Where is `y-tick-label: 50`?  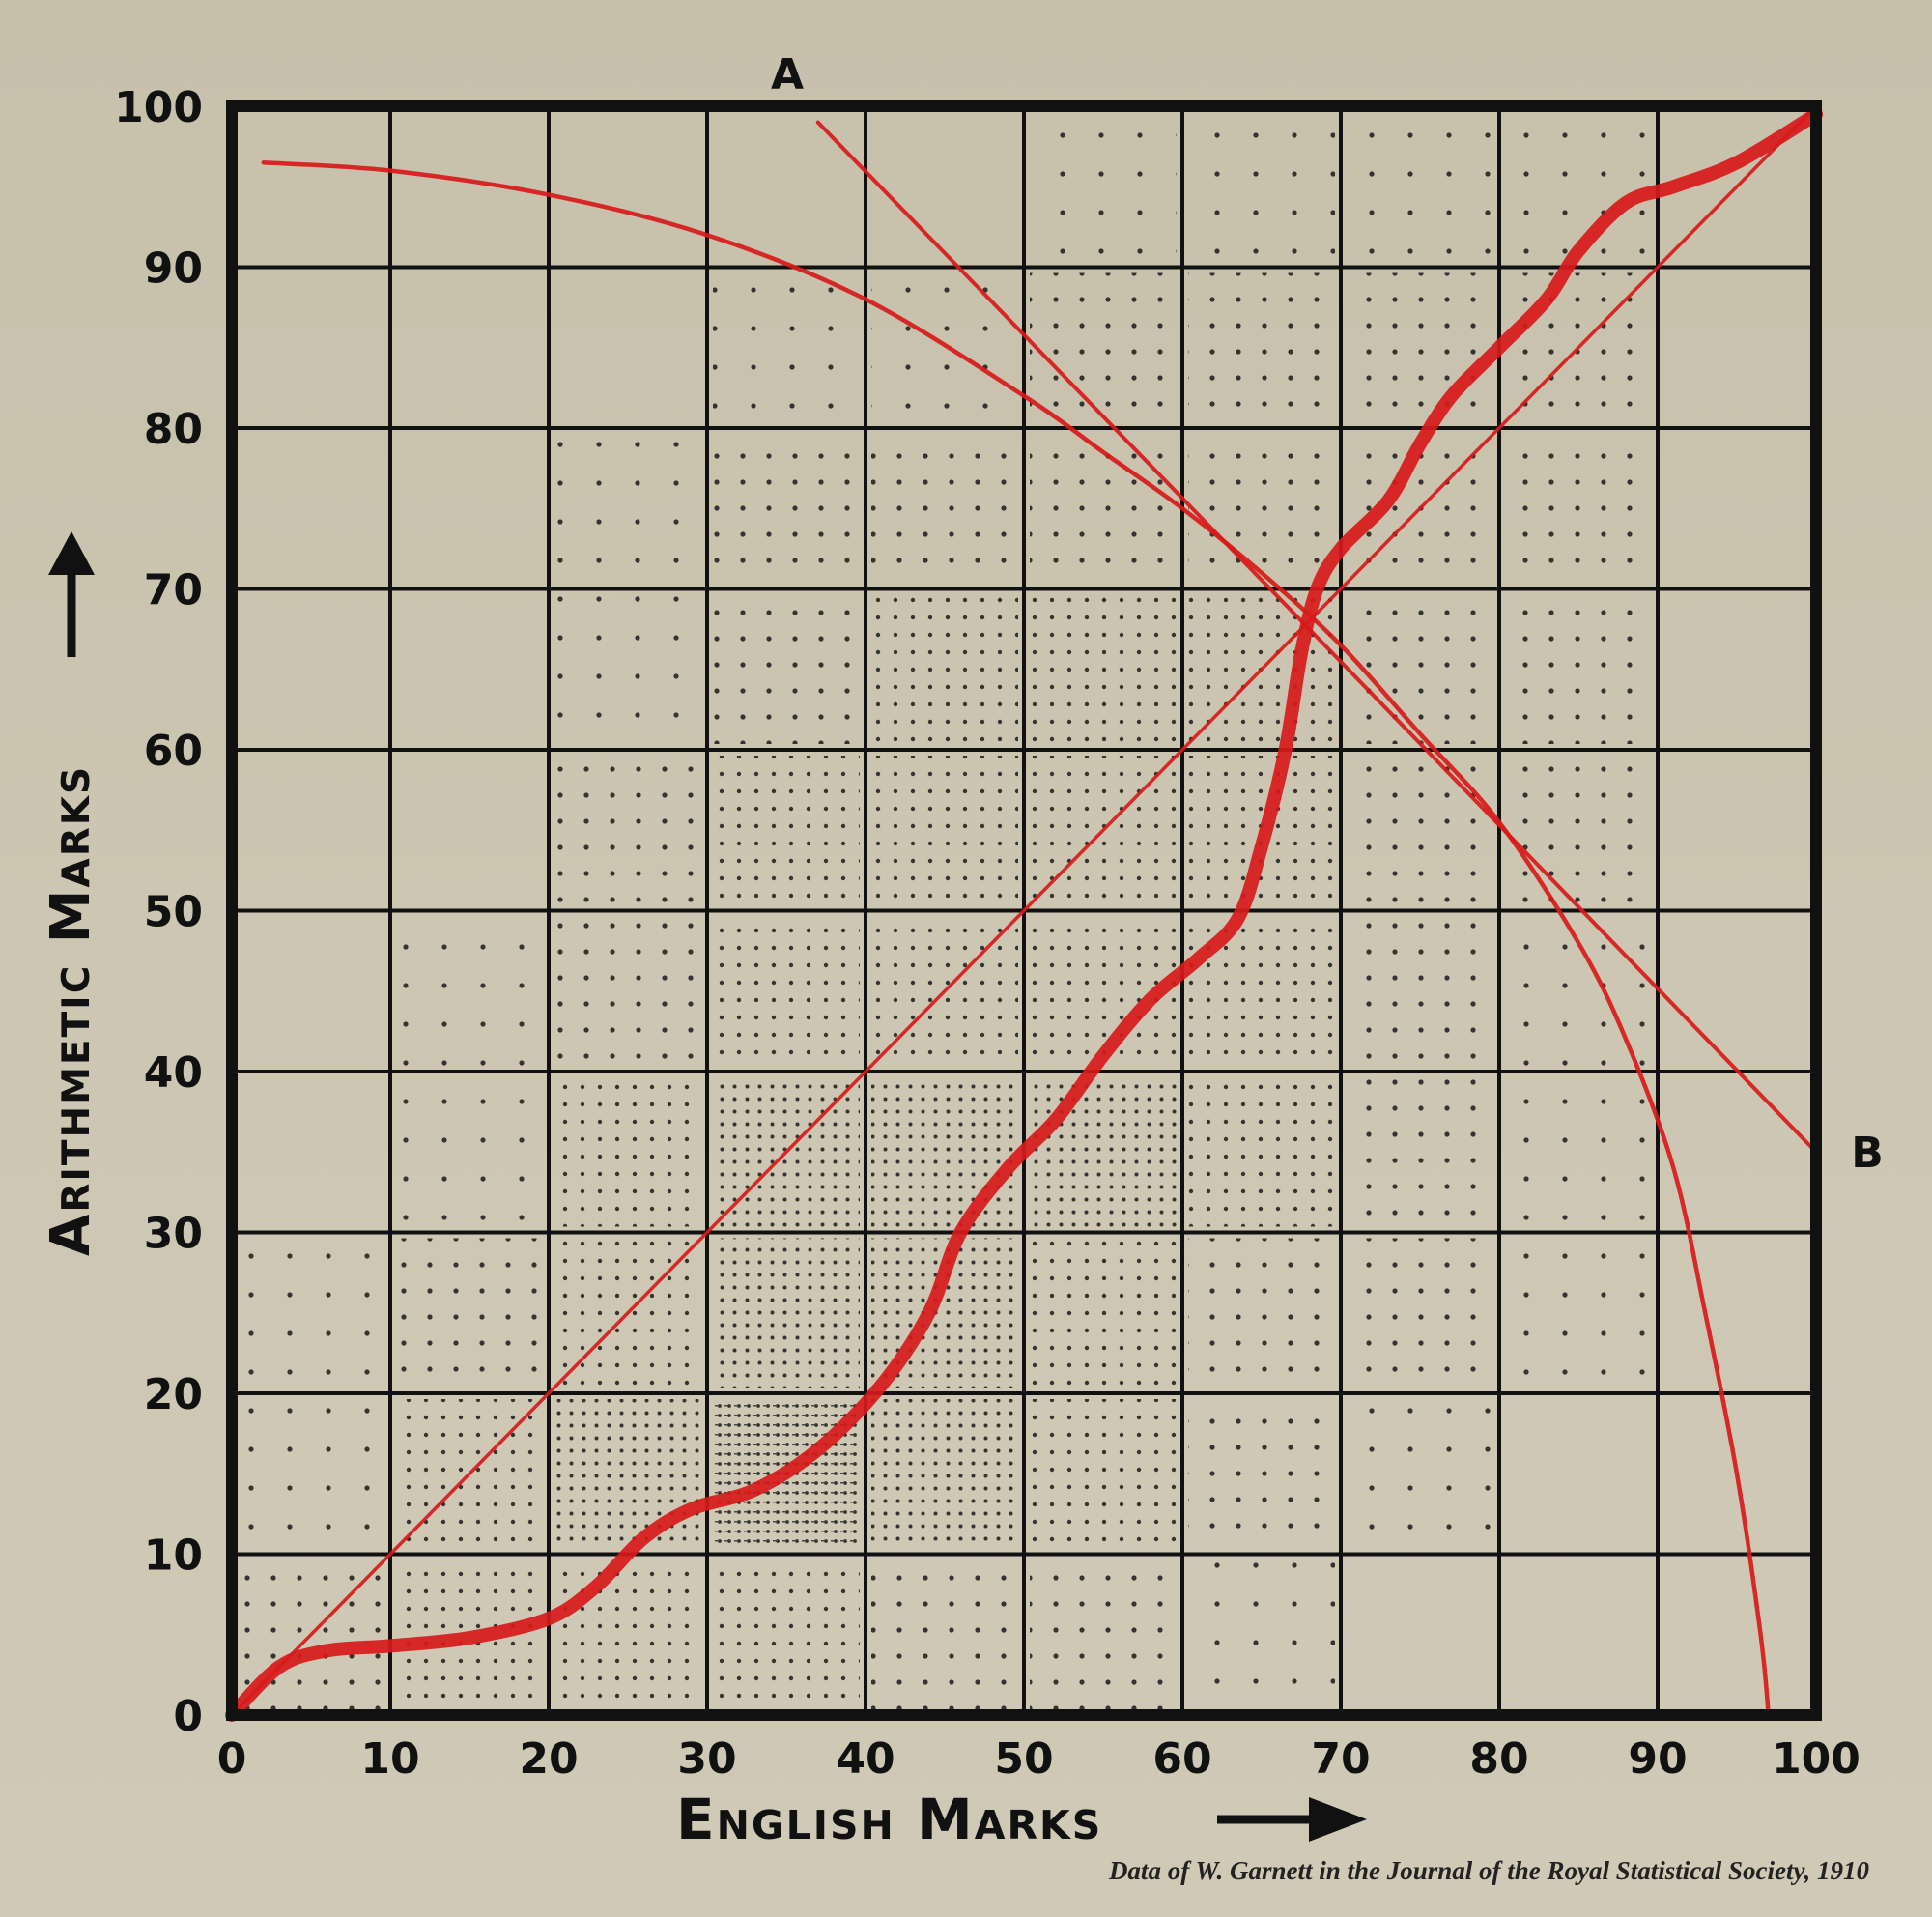 y-tick-label: 50 is located at coordinates (173, 912).